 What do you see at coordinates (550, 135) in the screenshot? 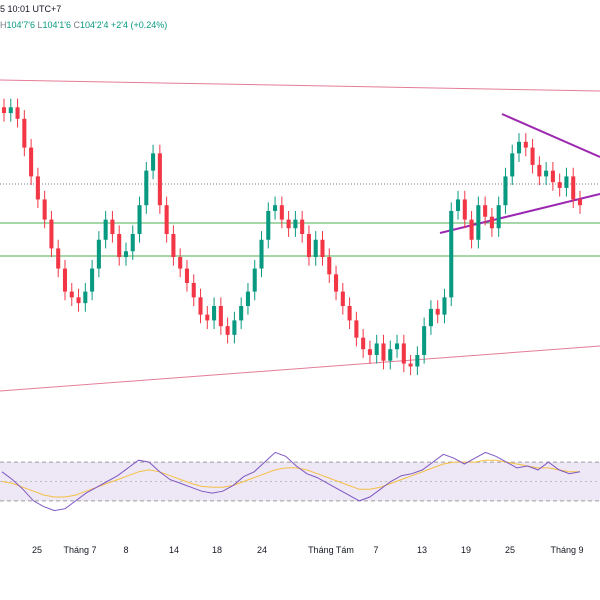
I see `triangle-upper-line` at bounding box center [550, 135].